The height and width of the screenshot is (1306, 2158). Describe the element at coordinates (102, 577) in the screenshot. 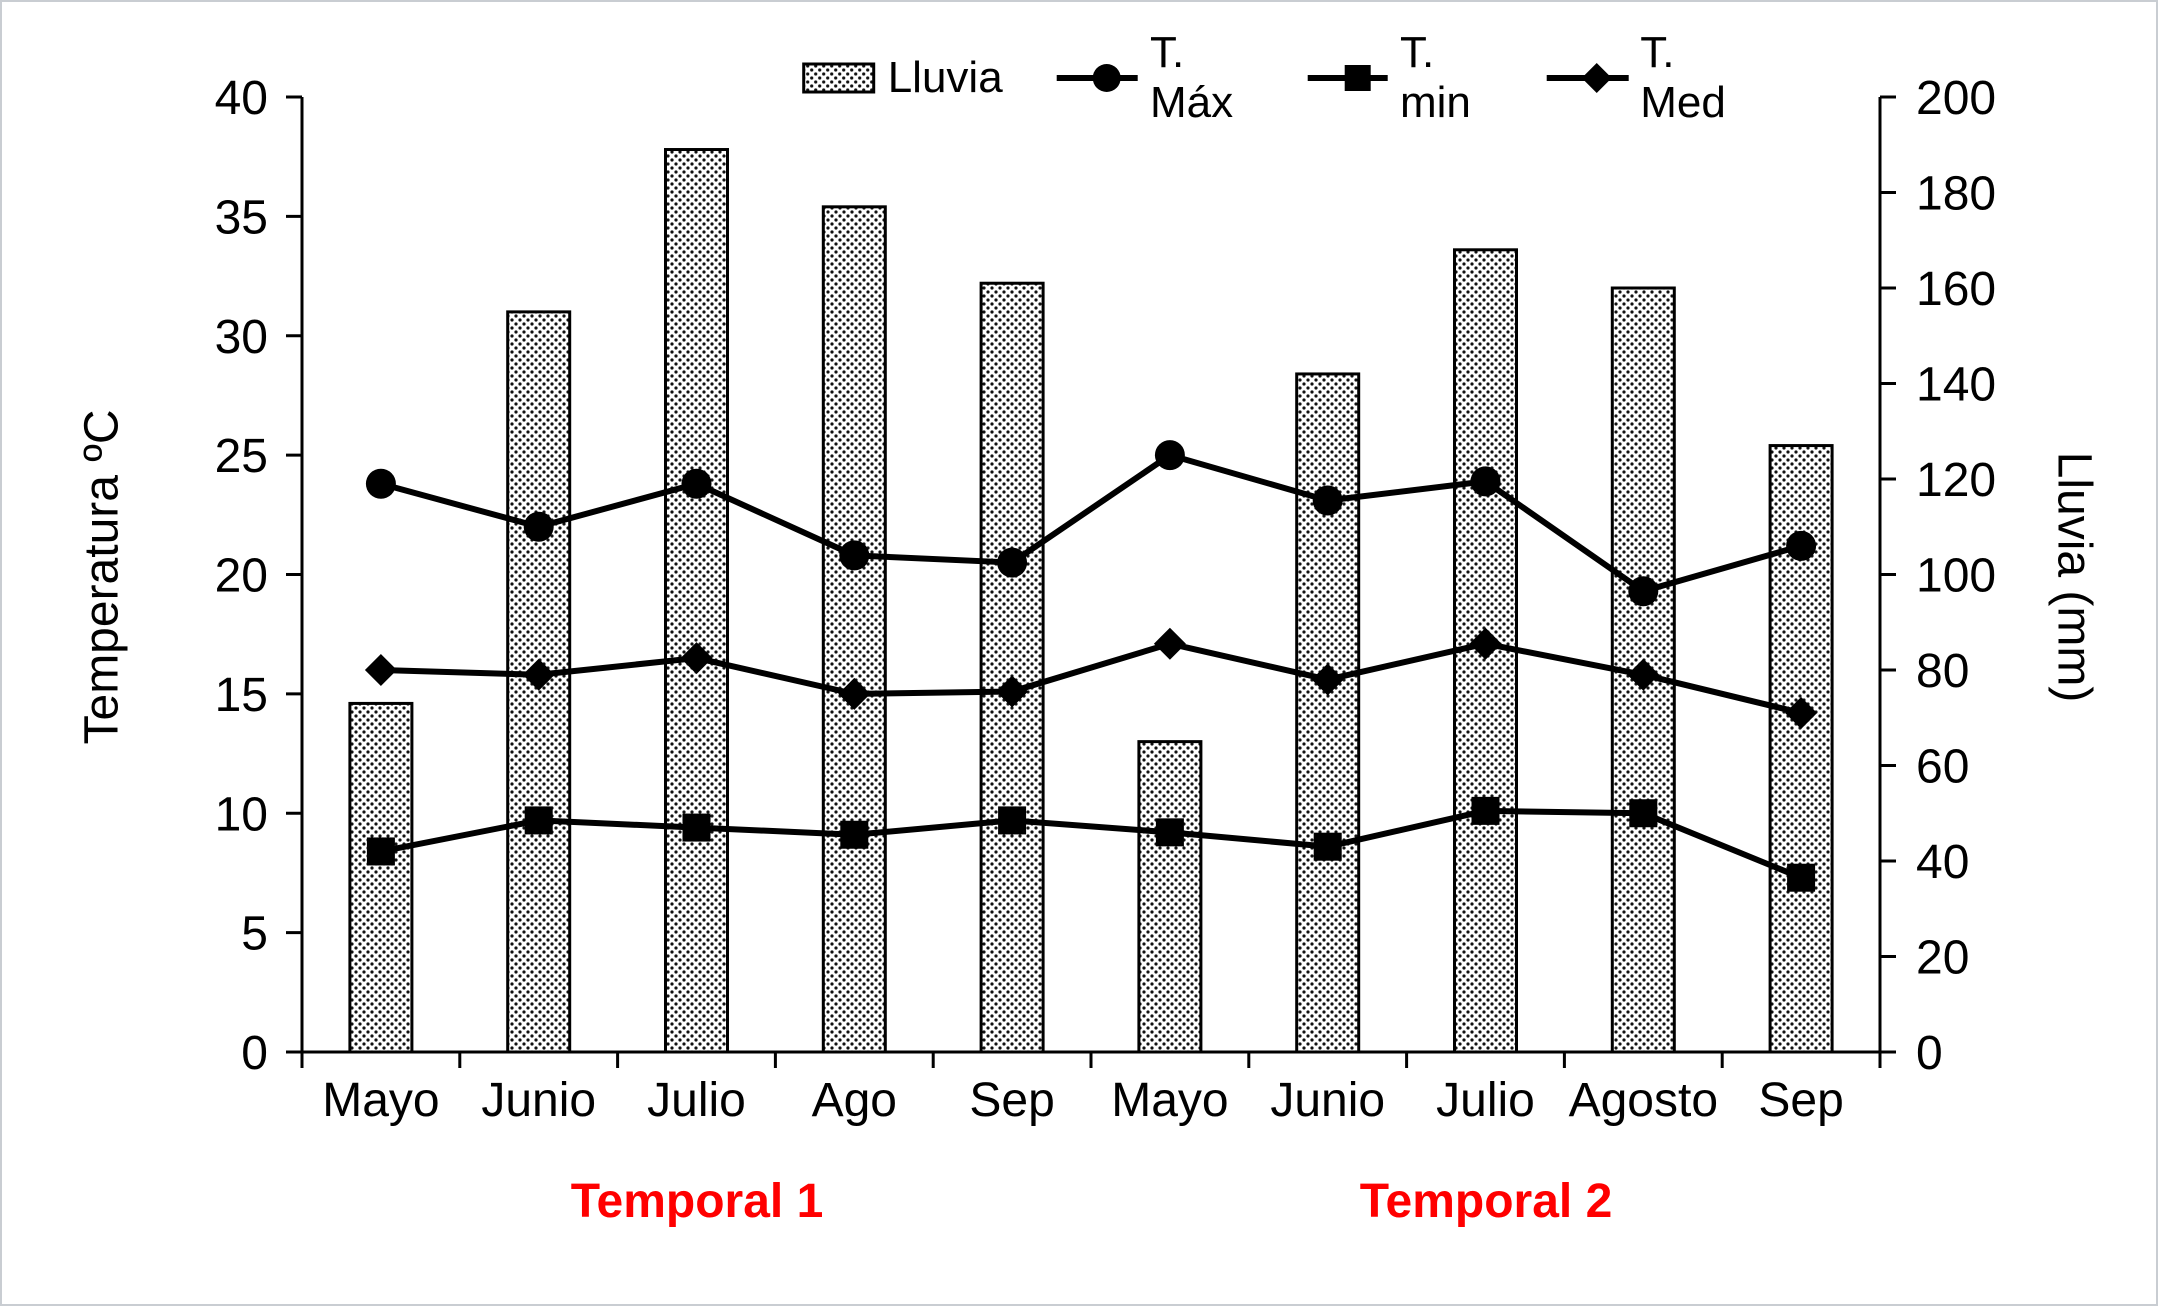

I see `left-axis-title: Temperatura ºC` at that location.